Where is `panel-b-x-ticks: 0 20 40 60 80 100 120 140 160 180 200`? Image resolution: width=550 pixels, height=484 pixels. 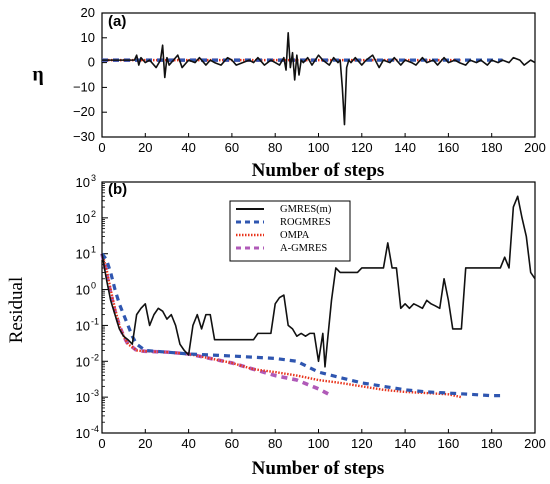
panel-b-x-ticks: 0 20 40 60 80 100 120 140 160 180 200 is located at coordinates (322, 440).